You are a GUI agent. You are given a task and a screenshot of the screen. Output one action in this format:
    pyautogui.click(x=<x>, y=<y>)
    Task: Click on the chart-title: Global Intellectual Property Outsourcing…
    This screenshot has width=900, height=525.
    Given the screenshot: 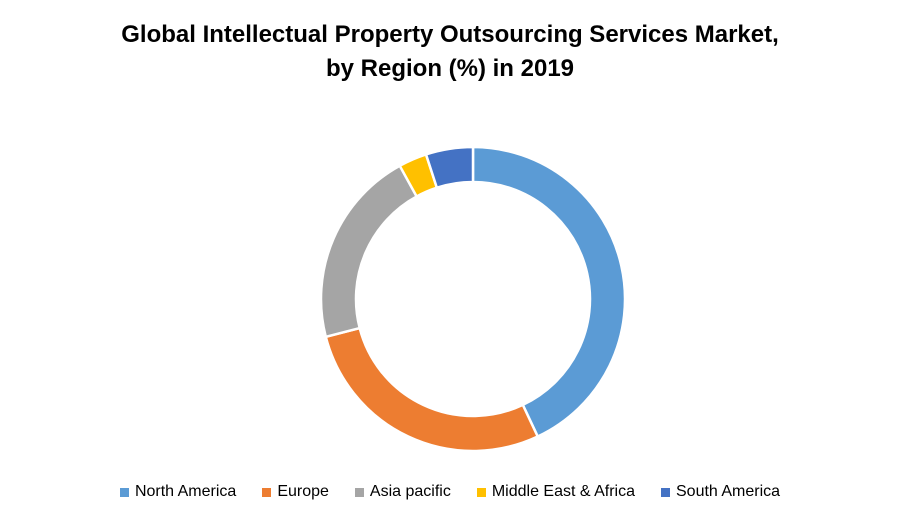 What is the action you would take?
    pyautogui.click(x=450, y=52)
    